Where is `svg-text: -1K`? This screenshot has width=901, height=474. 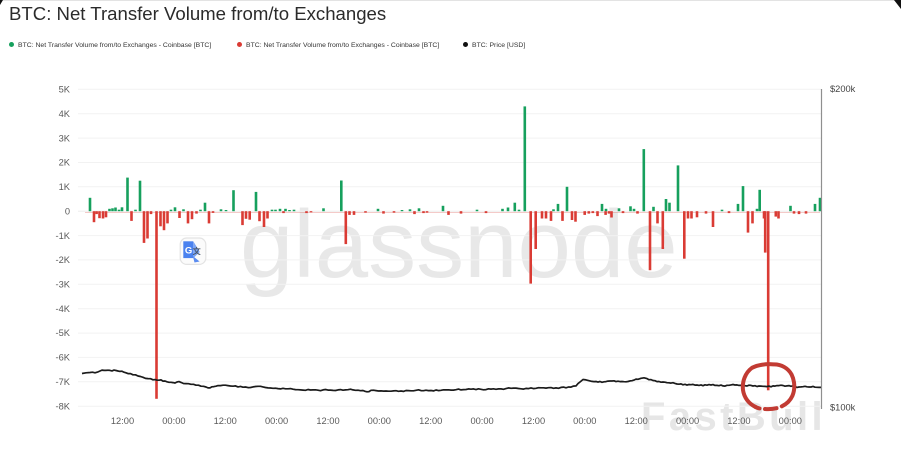 svg-text: -1K is located at coordinates (63, 236).